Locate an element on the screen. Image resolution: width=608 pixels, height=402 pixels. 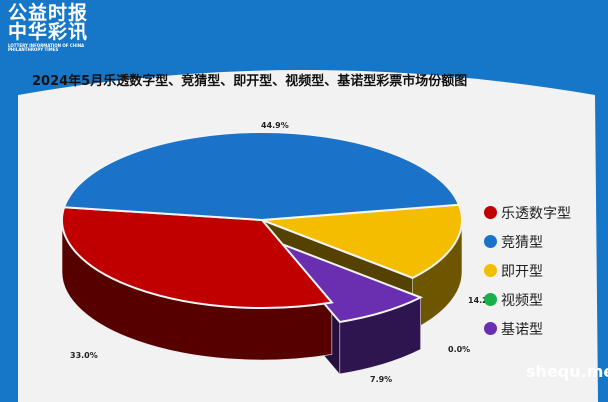
watermark: shequ.me is located at coordinates (567, 371).